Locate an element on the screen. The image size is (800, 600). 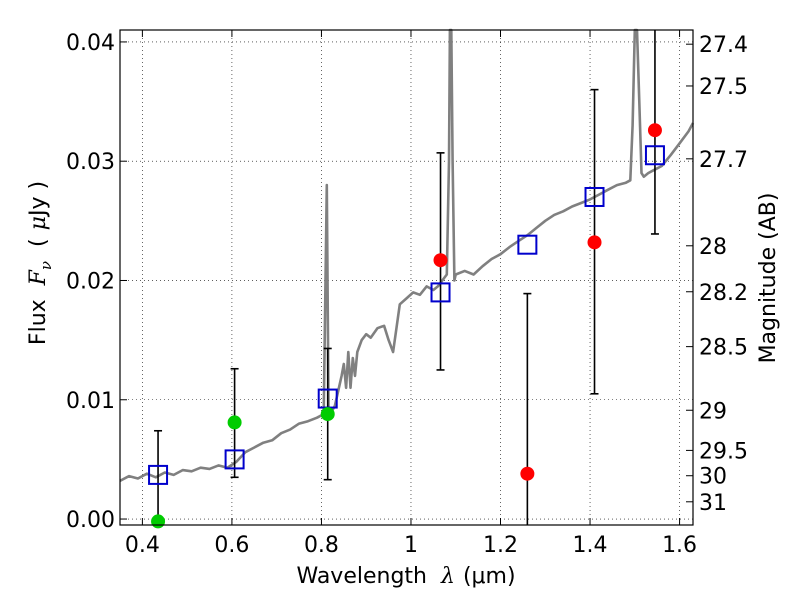
y2-tick-label: 30 is located at coordinates (713, 477).